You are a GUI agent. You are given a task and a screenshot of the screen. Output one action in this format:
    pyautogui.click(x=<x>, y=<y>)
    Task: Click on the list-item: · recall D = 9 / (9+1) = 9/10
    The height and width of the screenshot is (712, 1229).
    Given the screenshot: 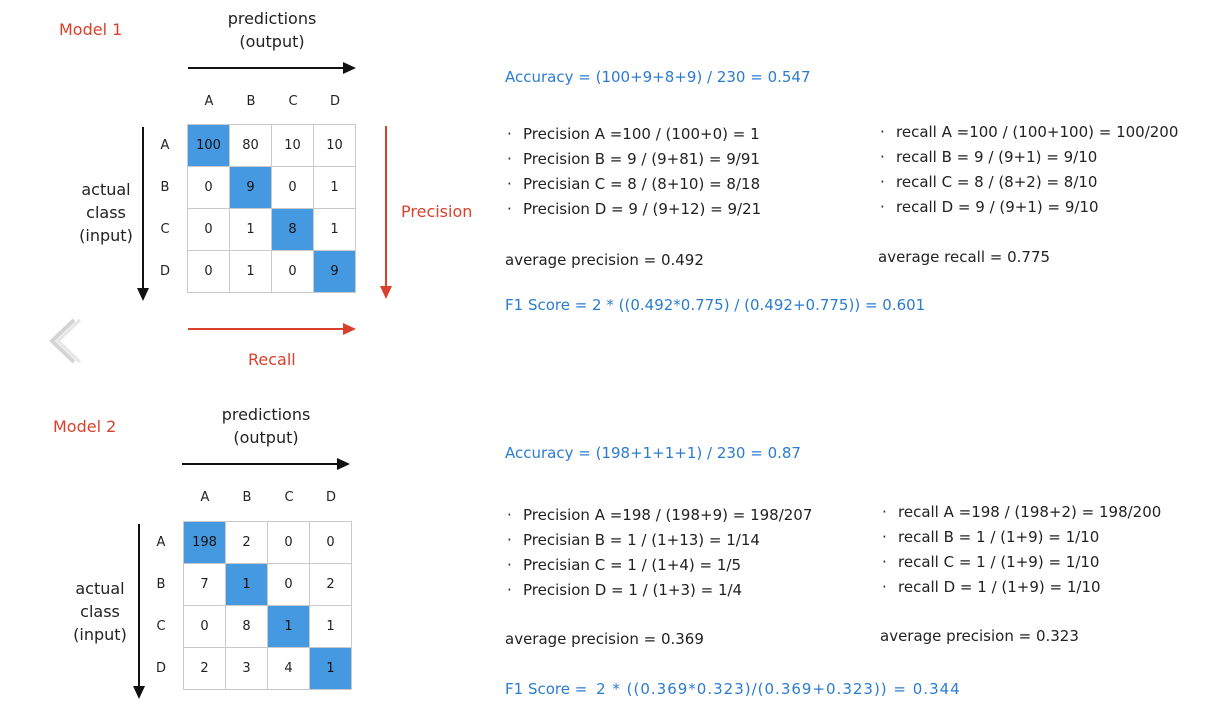 What is the action you would take?
    pyautogui.click(x=989, y=207)
    